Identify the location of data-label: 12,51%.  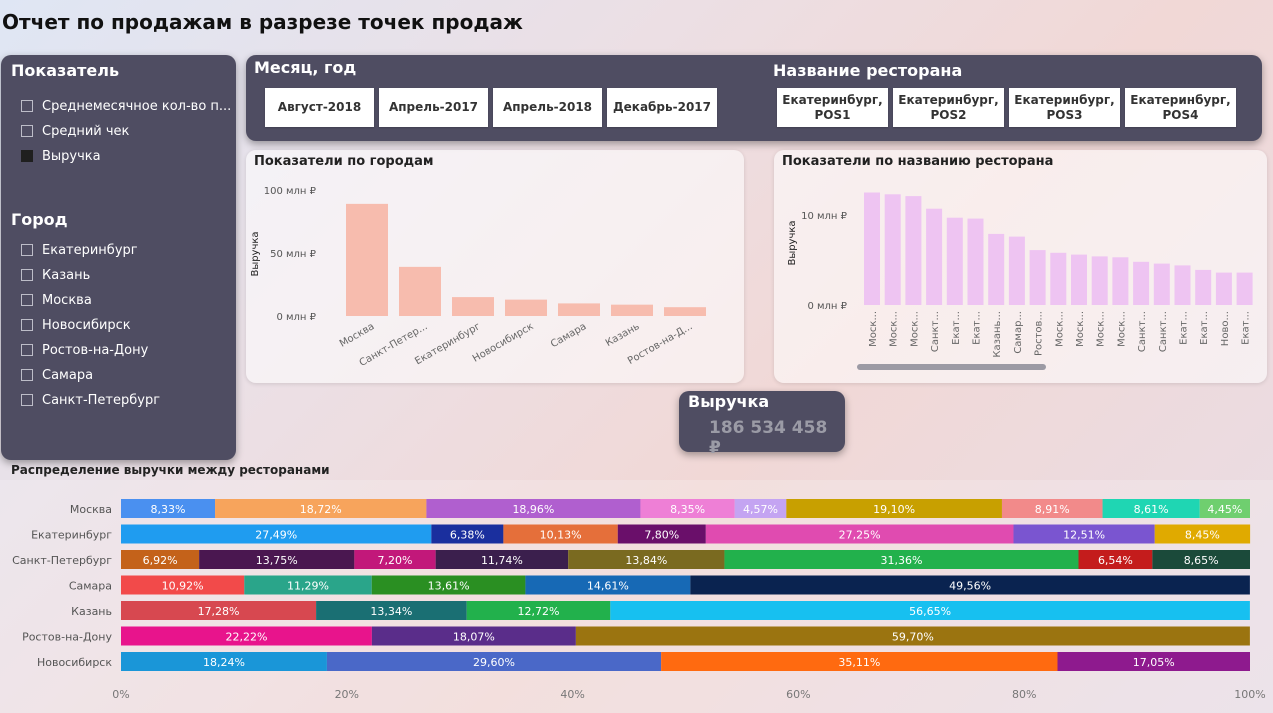
(1084, 535).